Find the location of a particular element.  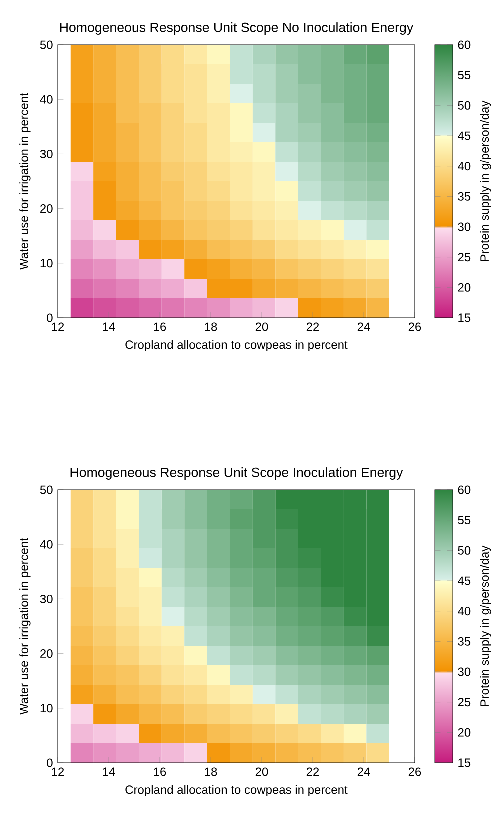

chart-title: Homogeneous Response Unit Scope Inoculation Energy is located at coordinates (237, 474).